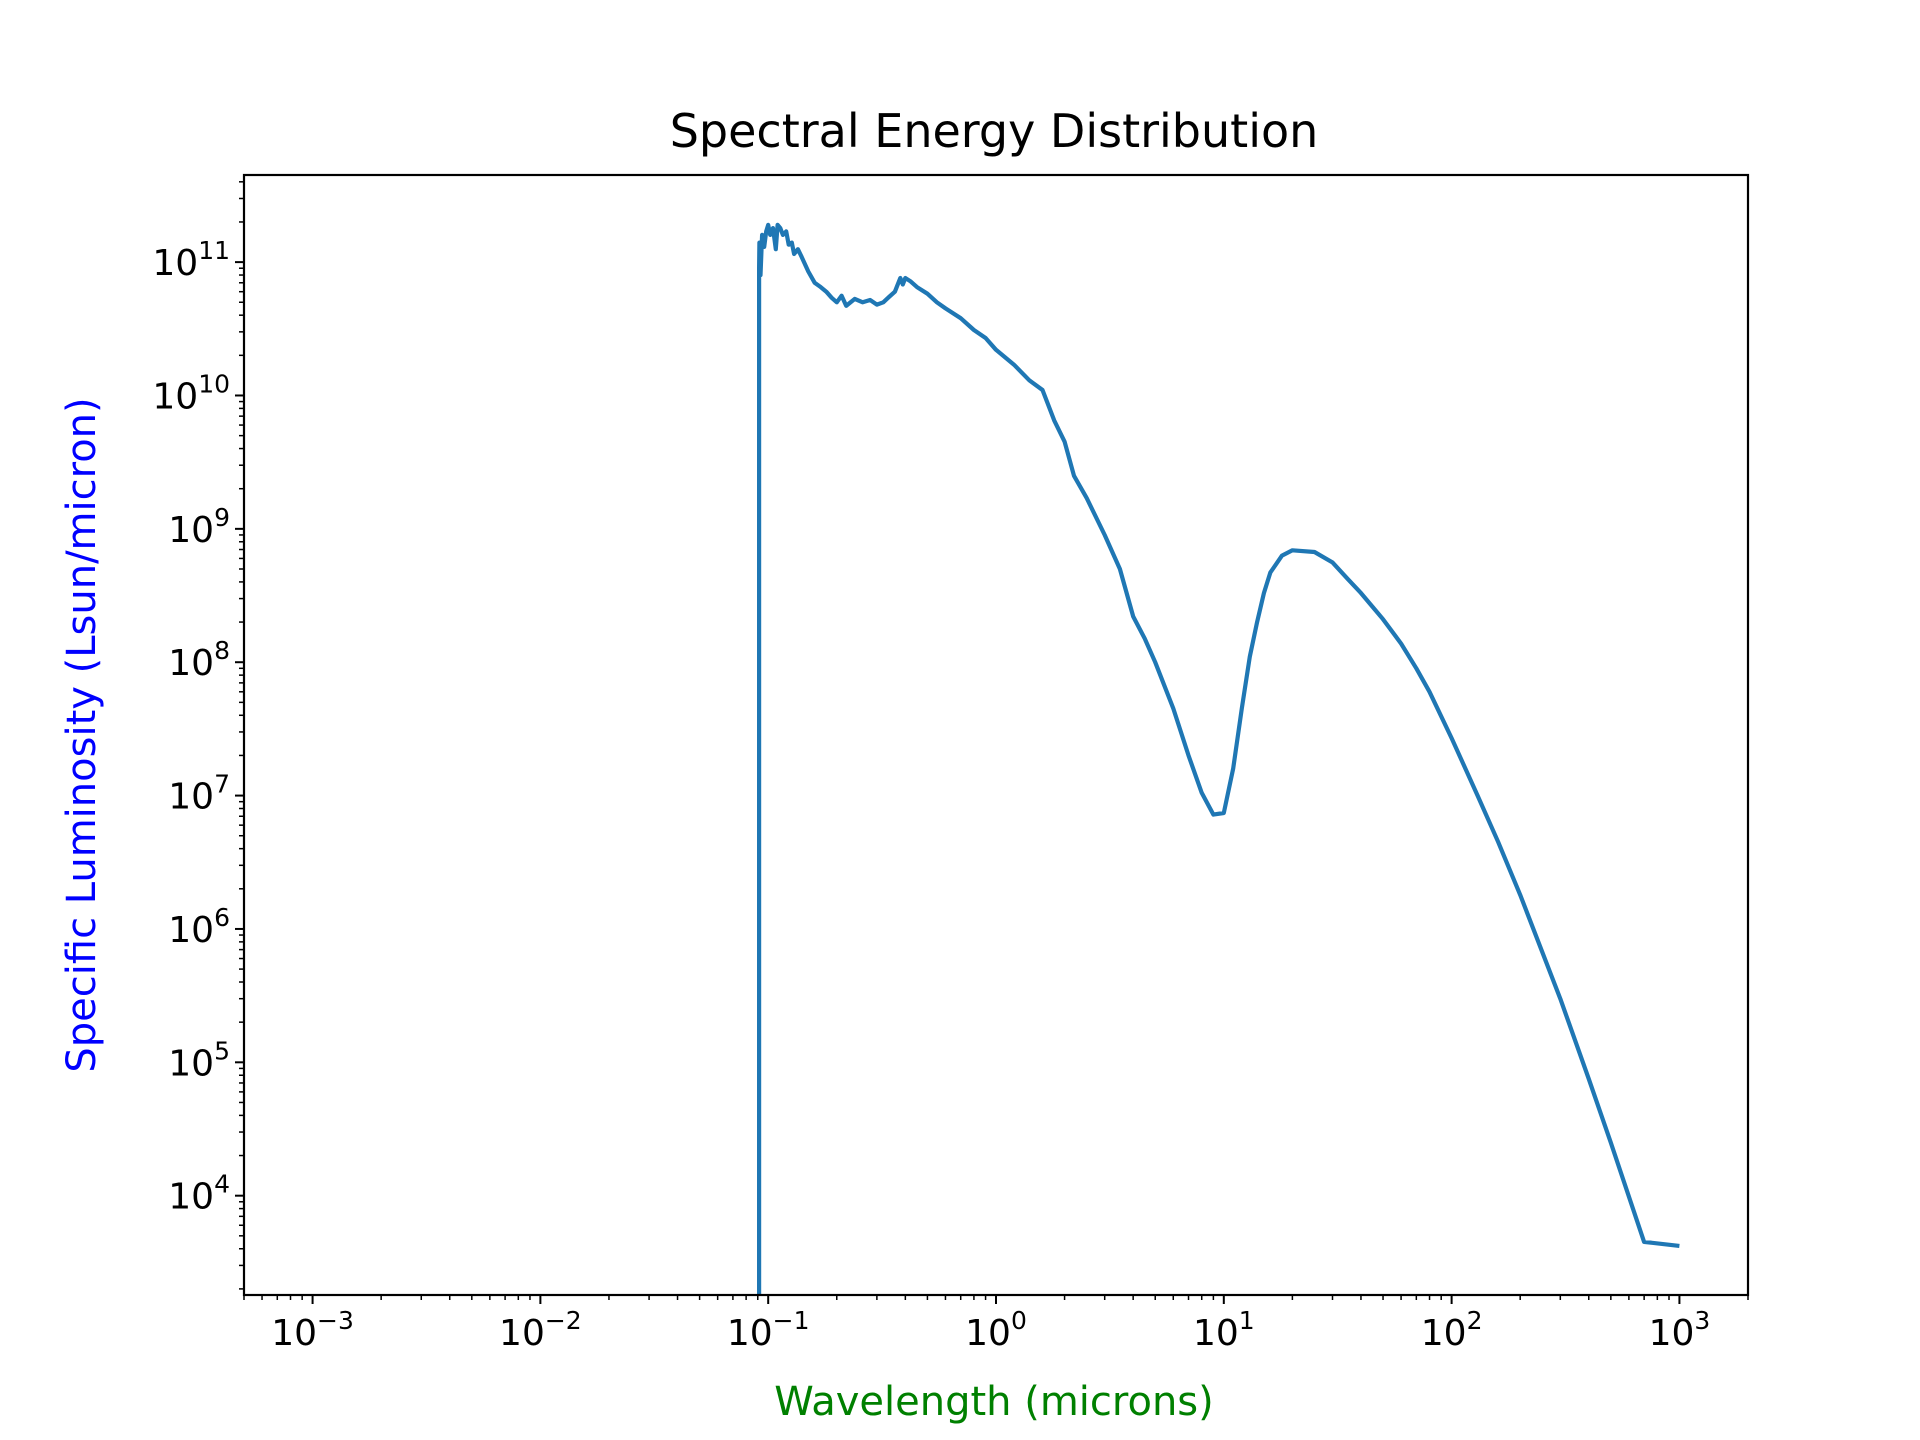 Image resolution: width=1920 pixels, height=1440 pixels. What do you see at coordinates (199, 527) in the screenshot?
I see `y-tick-label: 10⁹` at bounding box center [199, 527].